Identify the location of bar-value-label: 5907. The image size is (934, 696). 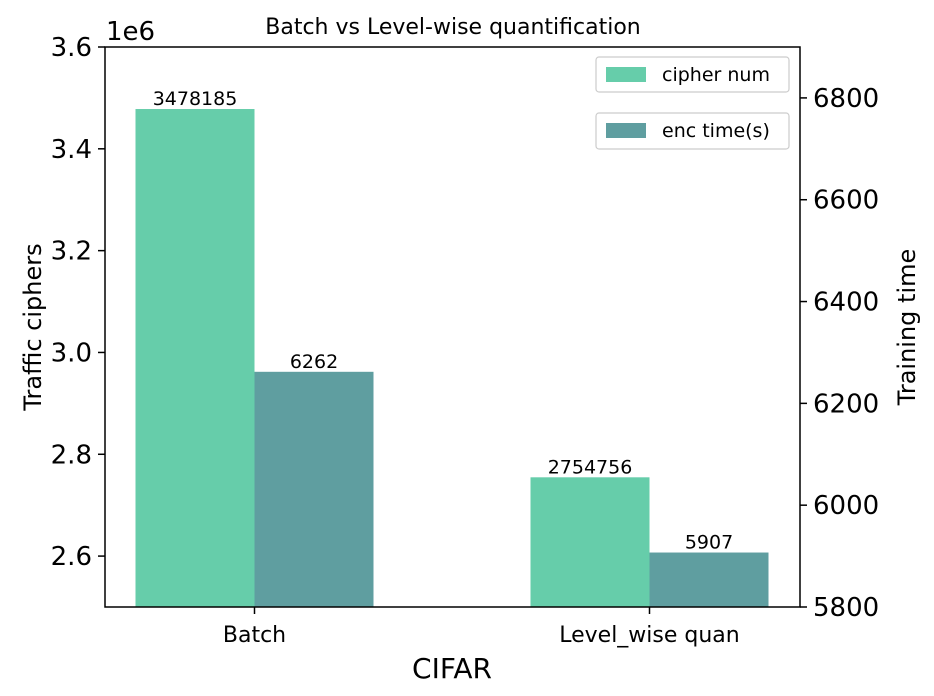
(709, 543).